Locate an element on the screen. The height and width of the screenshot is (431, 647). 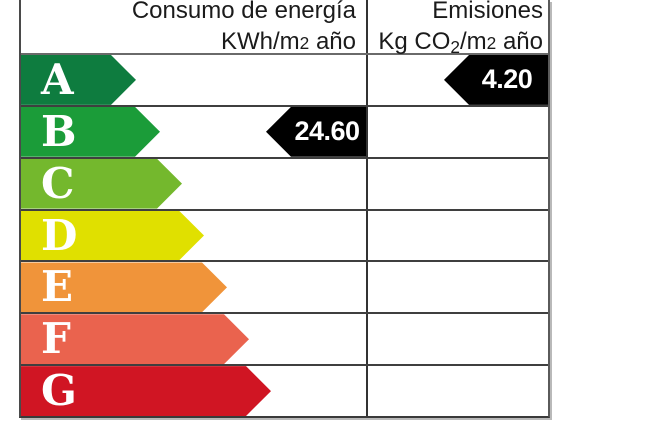
grade-bar-g: G is located at coordinates (146, 391).